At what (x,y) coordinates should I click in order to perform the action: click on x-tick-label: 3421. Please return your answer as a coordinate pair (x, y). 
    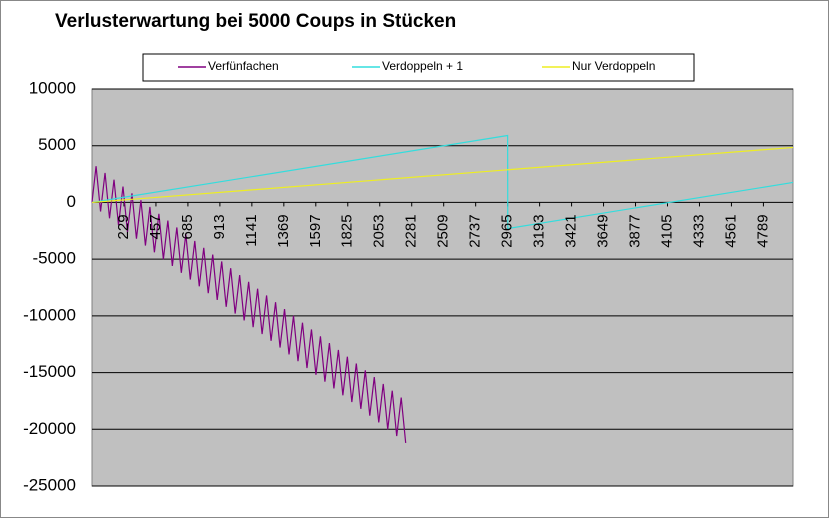
    Looking at the image, I should click on (571, 230).